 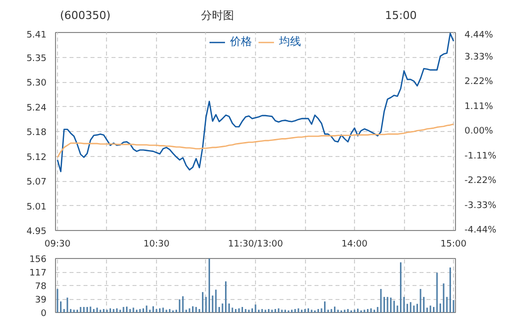 I want to click on y2-tick-label: 4.44%, so click(x=479, y=35).